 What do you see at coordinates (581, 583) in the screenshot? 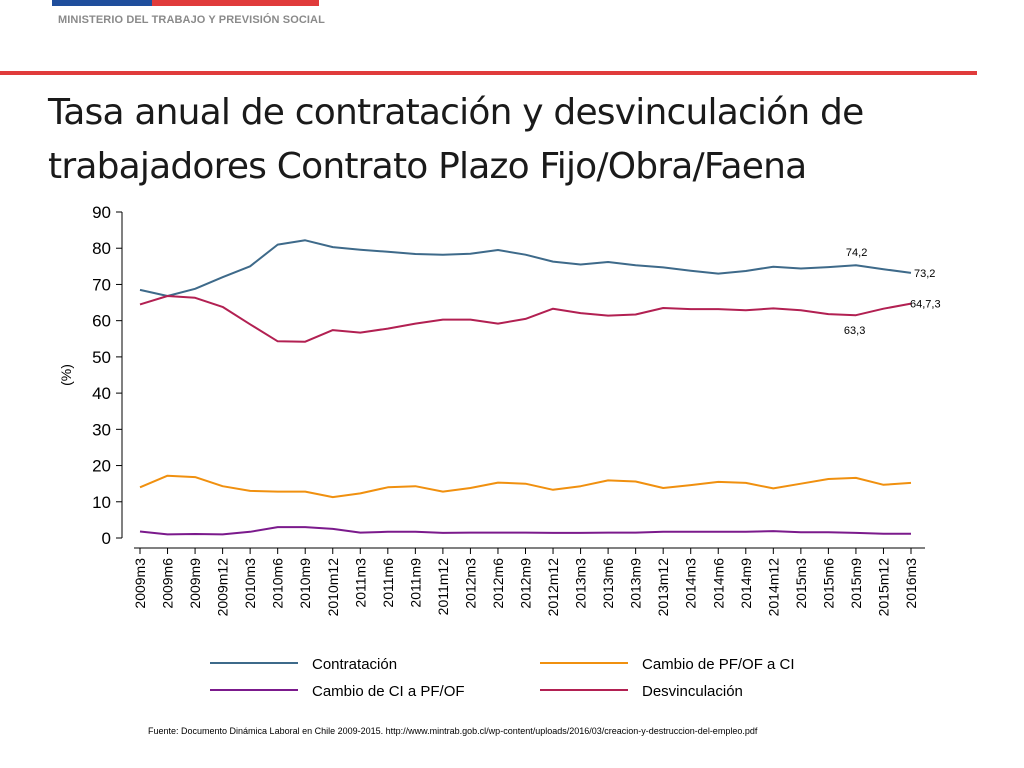
I see `x-tick-label: 2013m3` at bounding box center [581, 583].